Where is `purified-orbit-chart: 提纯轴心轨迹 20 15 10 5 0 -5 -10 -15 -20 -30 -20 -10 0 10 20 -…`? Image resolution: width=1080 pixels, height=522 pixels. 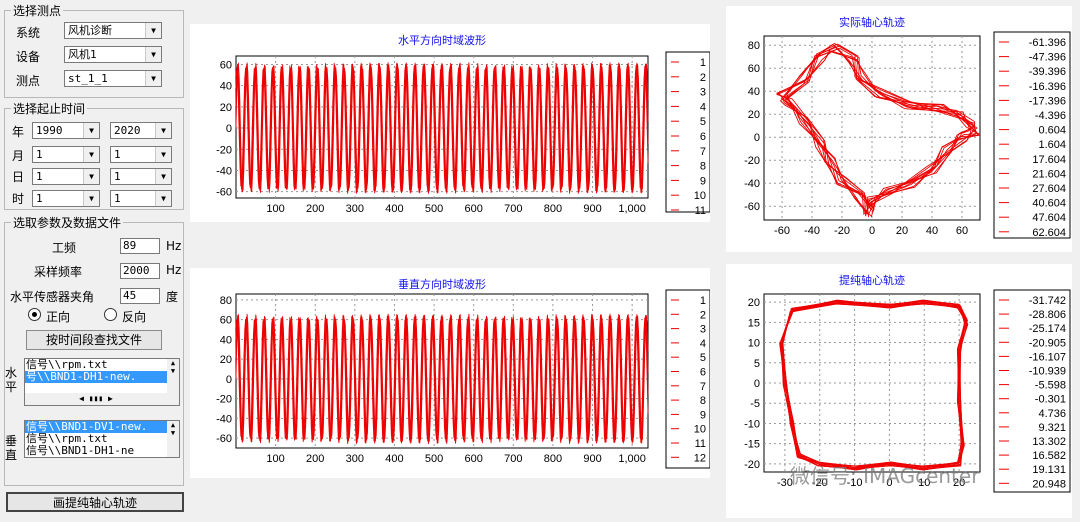
purified-orbit-chart: 提纯轴心轨迹 20 15 10 5 0 -5 -10 -15 -20 -30 -20 -10 0 10 20 -… is located at coordinates (907, 383).